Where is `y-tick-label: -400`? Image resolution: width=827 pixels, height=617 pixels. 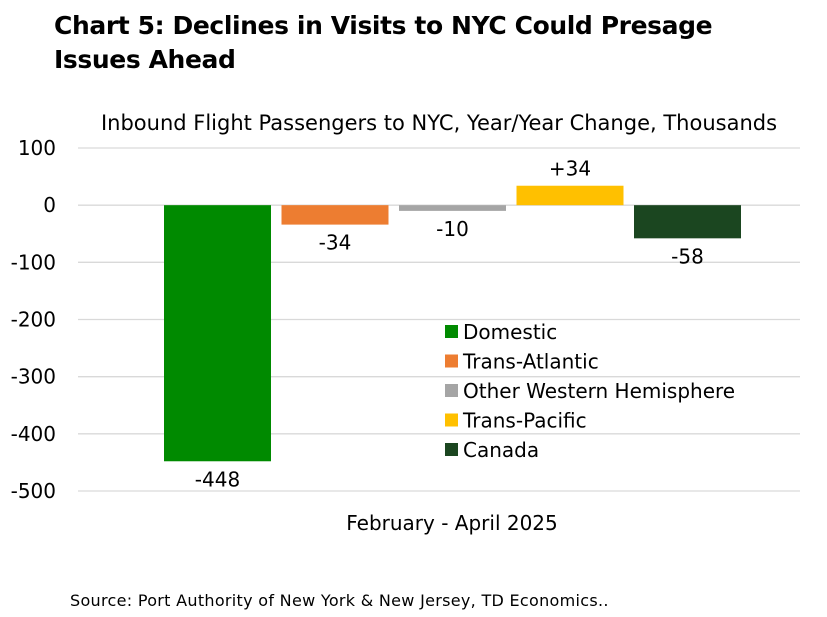
y-tick-label: -400 is located at coordinates (33, 434).